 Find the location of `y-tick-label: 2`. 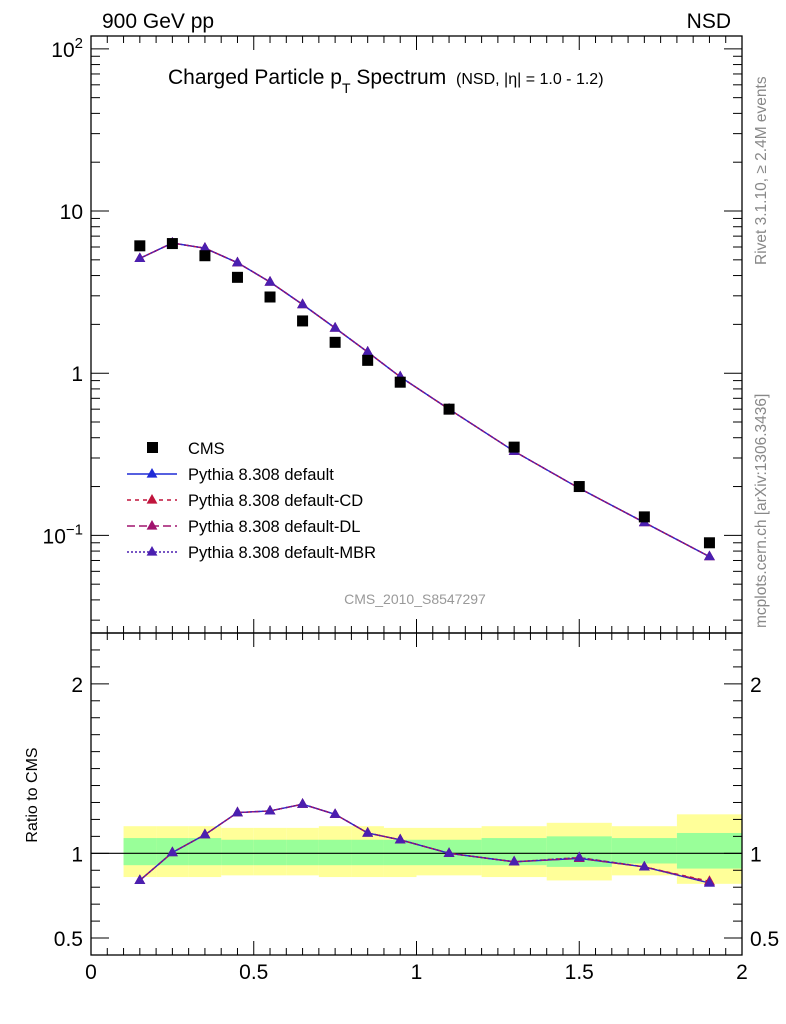

y-tick-label: 2 is located at coordinates (77, 685).